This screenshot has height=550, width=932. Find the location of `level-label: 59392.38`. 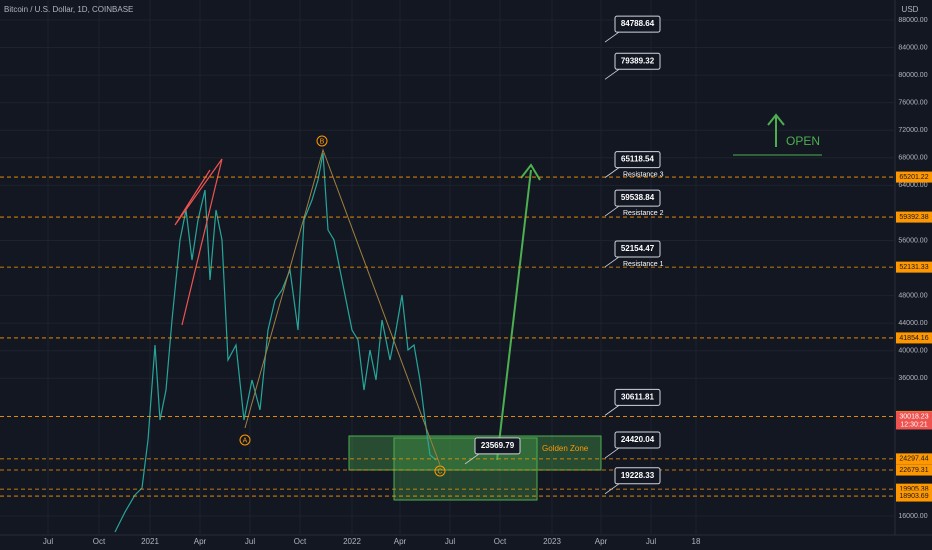

level-label: 59392.38 is located at coordinates (913, 217).